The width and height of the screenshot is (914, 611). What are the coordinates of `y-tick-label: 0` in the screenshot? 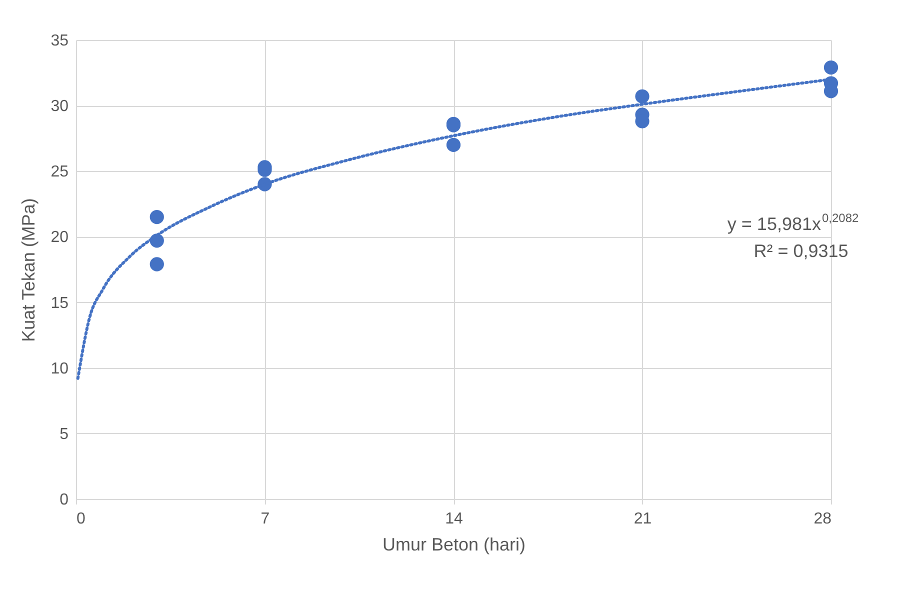 It's located at (64, 500).